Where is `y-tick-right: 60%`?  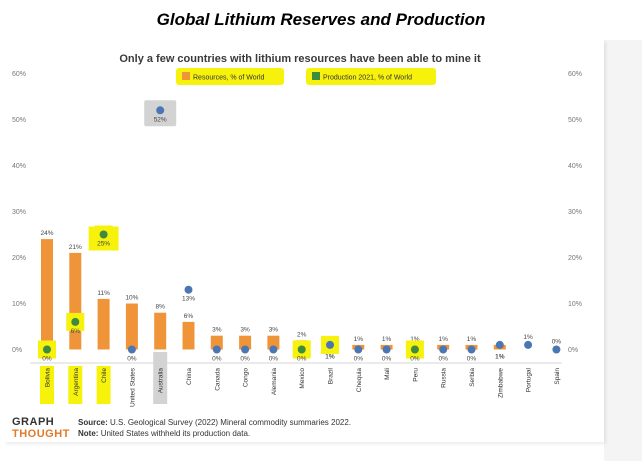 y-tick-right: 60% is located at coordinates (575, 74).